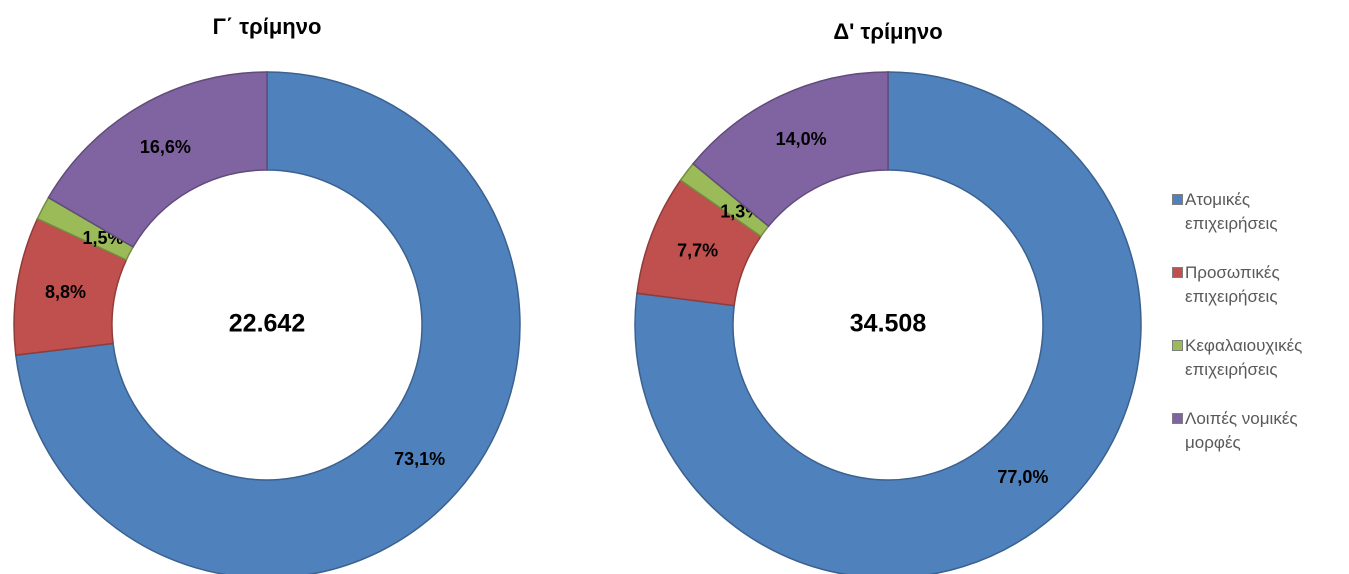 This screenshot has width=1349, height=574. I want to click on legend-item: Λοιπές νομικές μορφές, so click(1257, 431).